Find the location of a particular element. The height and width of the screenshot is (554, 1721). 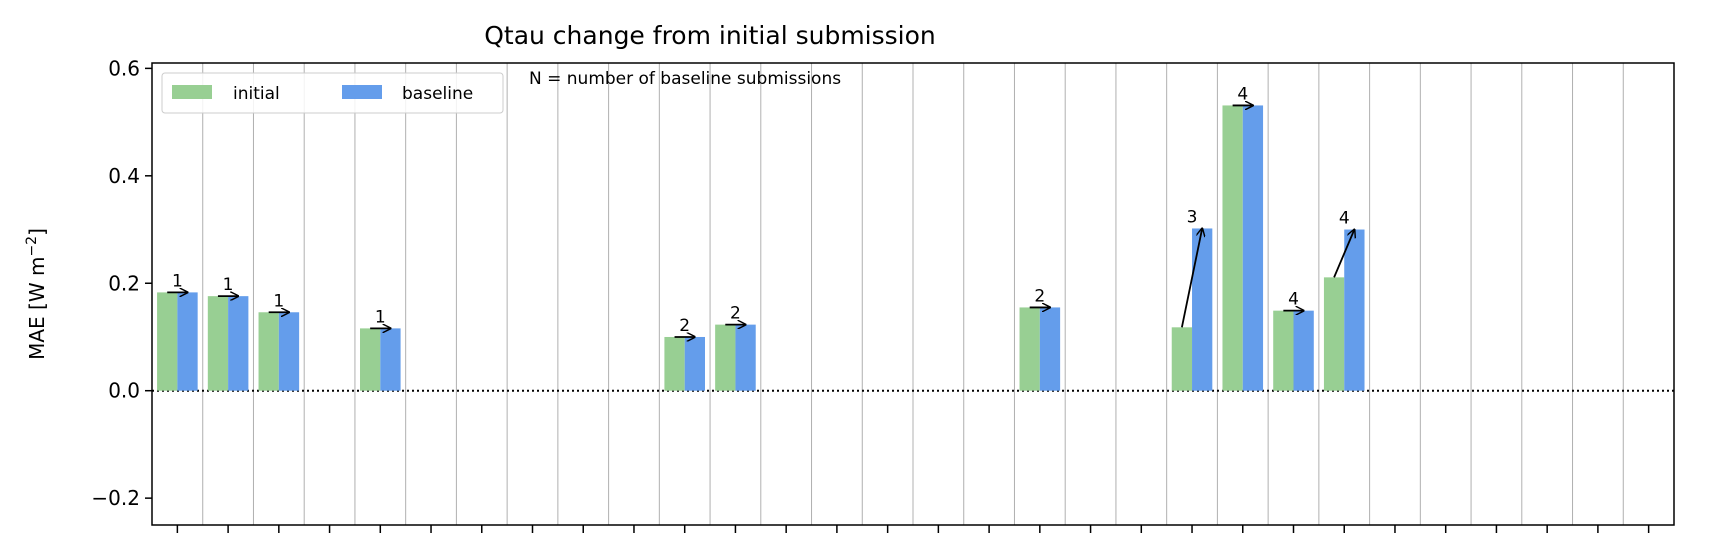

y-axis-label: MAE [W m−2] is located at coordinates (36, 294).